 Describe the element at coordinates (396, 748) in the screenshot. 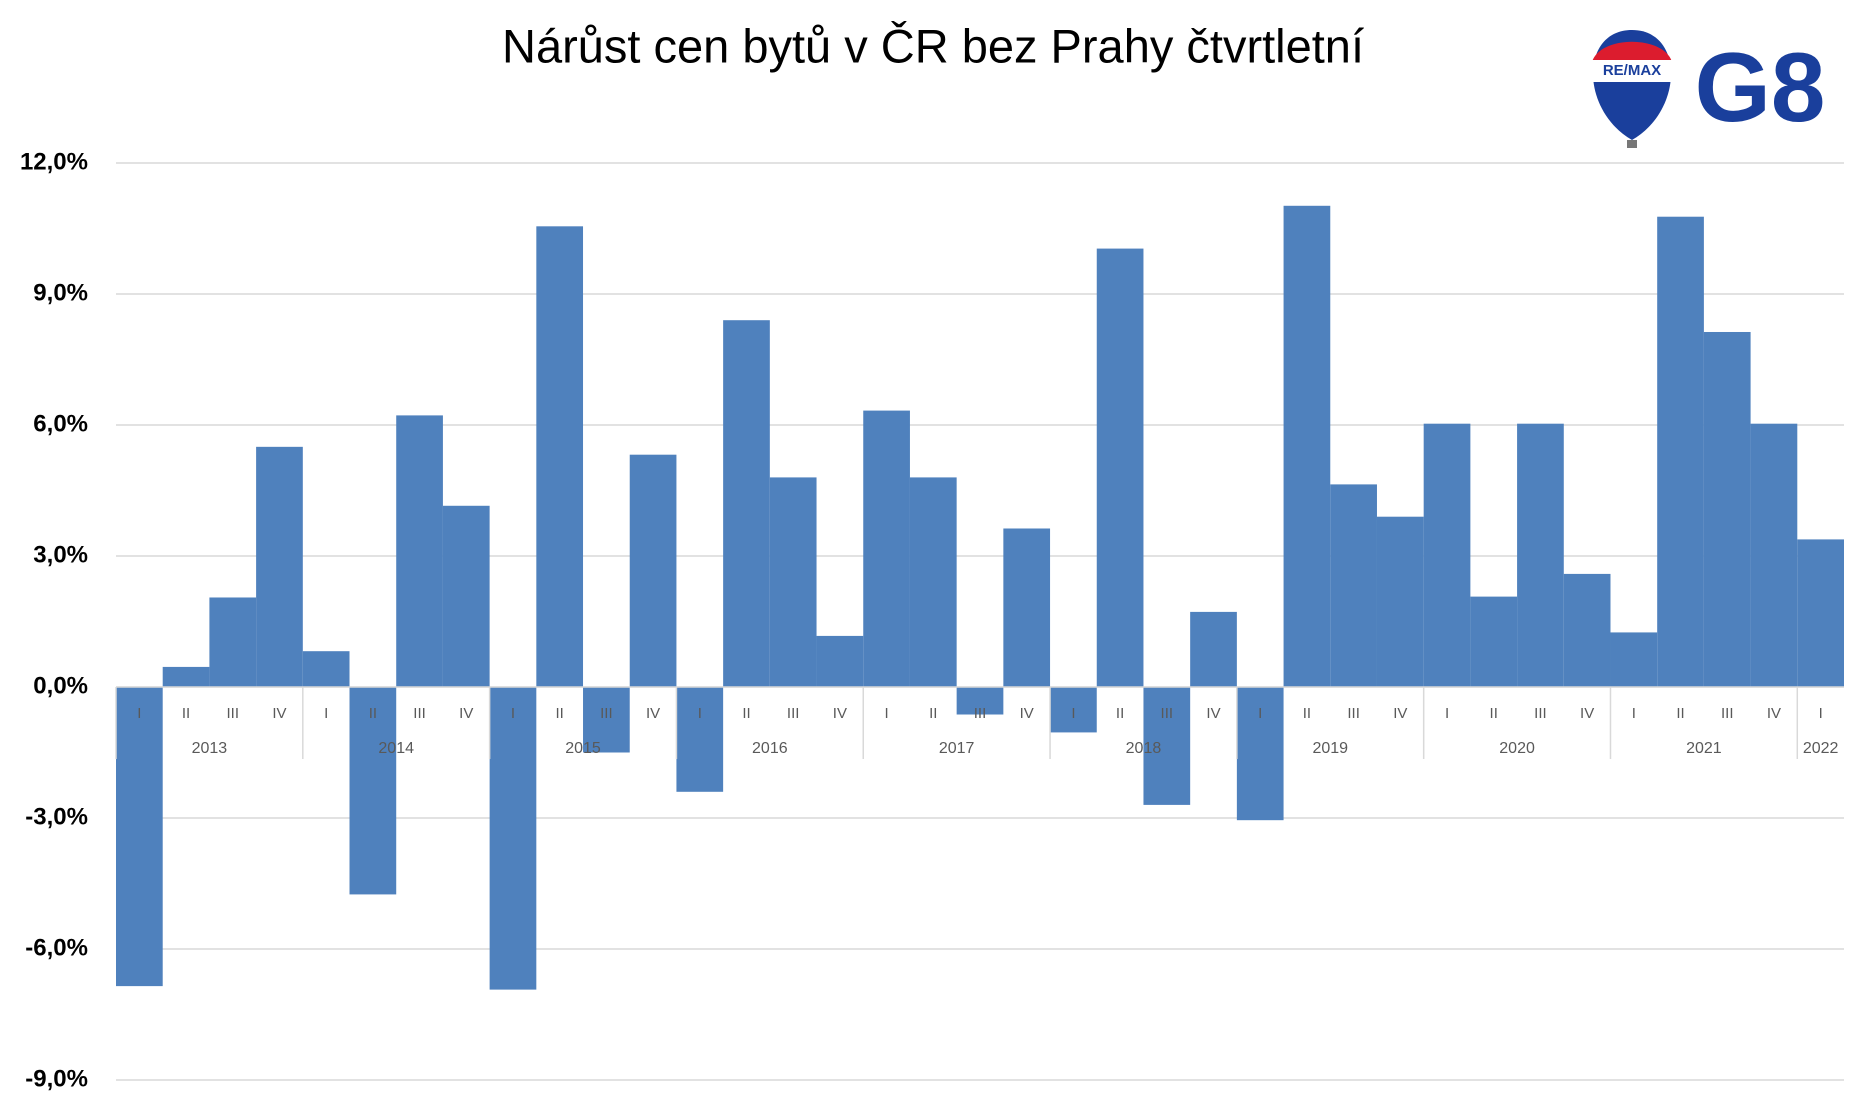

I see `year-label: 2014` at that location.